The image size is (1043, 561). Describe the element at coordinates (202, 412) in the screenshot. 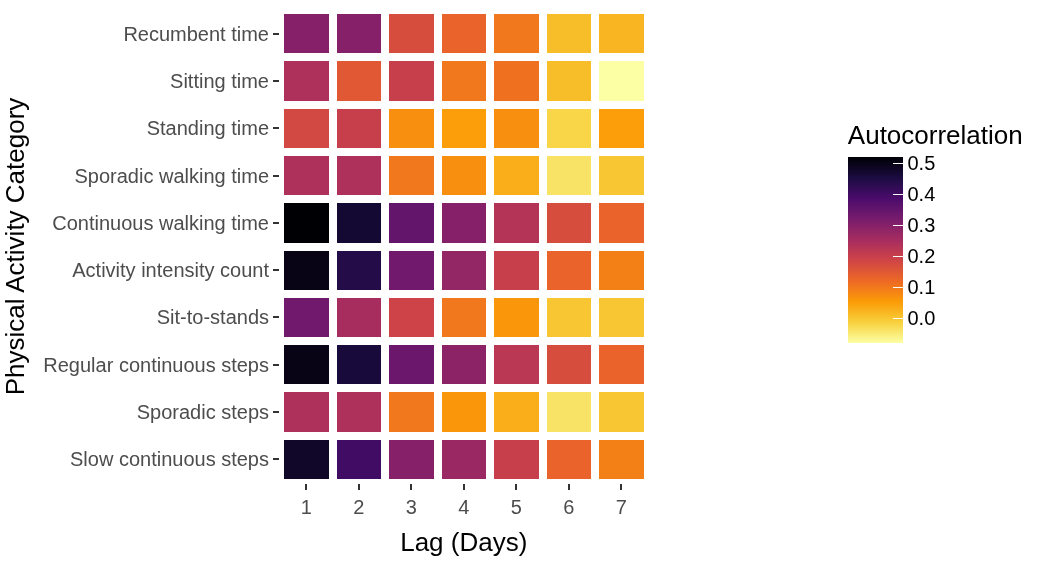

I see `y-tick-label: Sporadic steps` at that location.